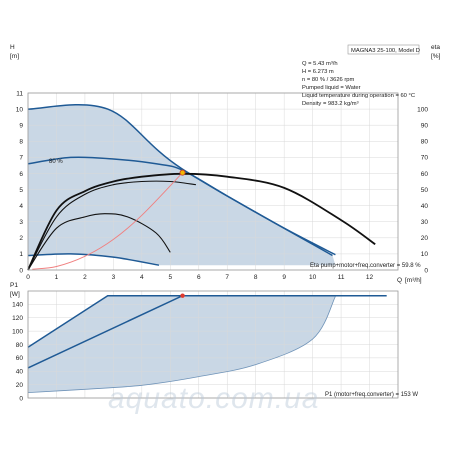 This screenshot has width=452, height=457. What do you see at coordinates (422, 109) in the screenshot?
I see `eta-tick-label: 100` at bounding box center [422, 109].